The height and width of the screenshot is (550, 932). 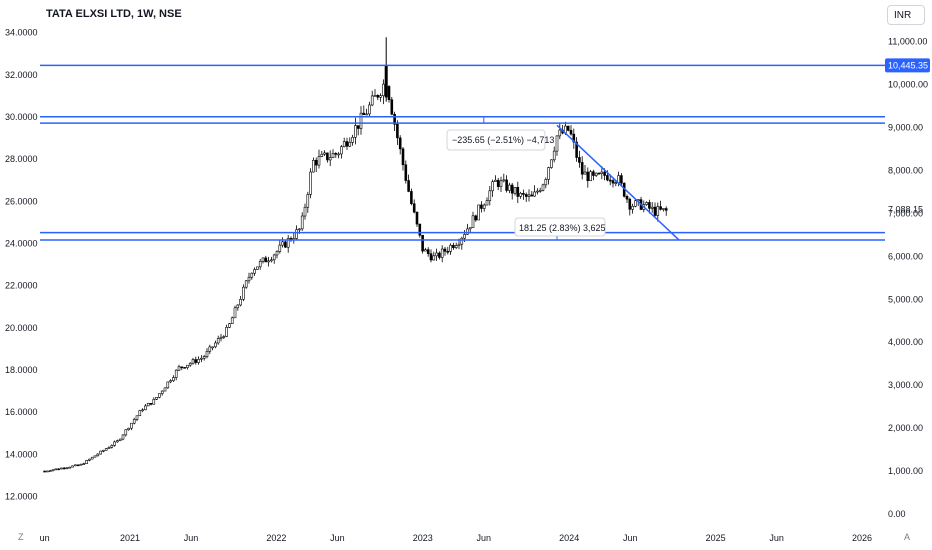 I want to click on time-axis-tick: 2021, so click(x=130, y=538).